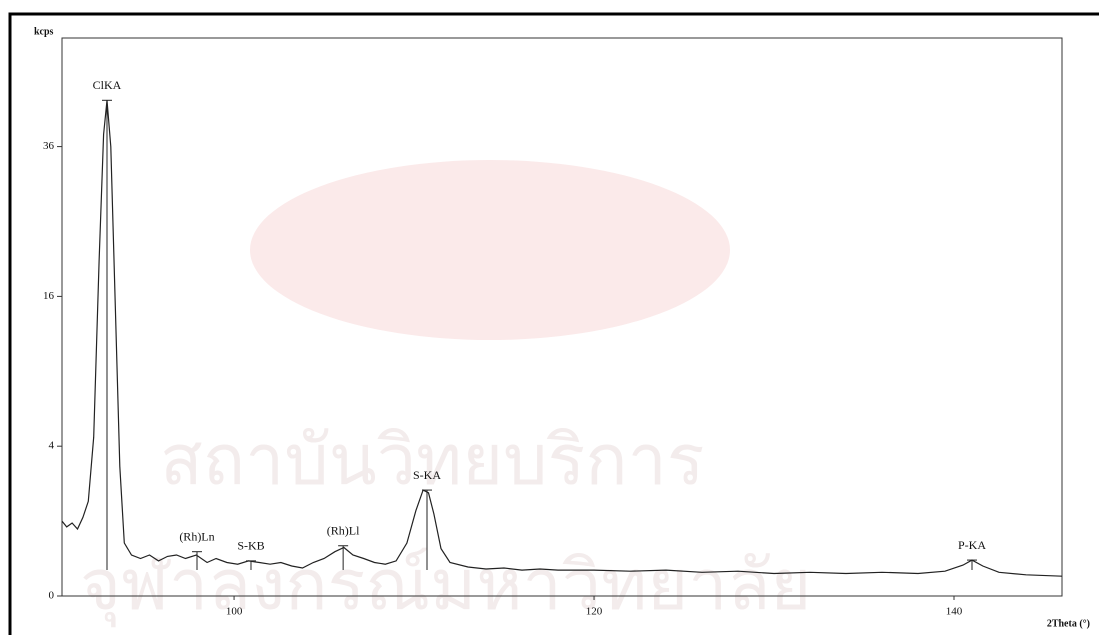 Image resolution: width=1099 pixels, height=635 pixels. I want to click on y-tick-label: 4, so click(52, 446).